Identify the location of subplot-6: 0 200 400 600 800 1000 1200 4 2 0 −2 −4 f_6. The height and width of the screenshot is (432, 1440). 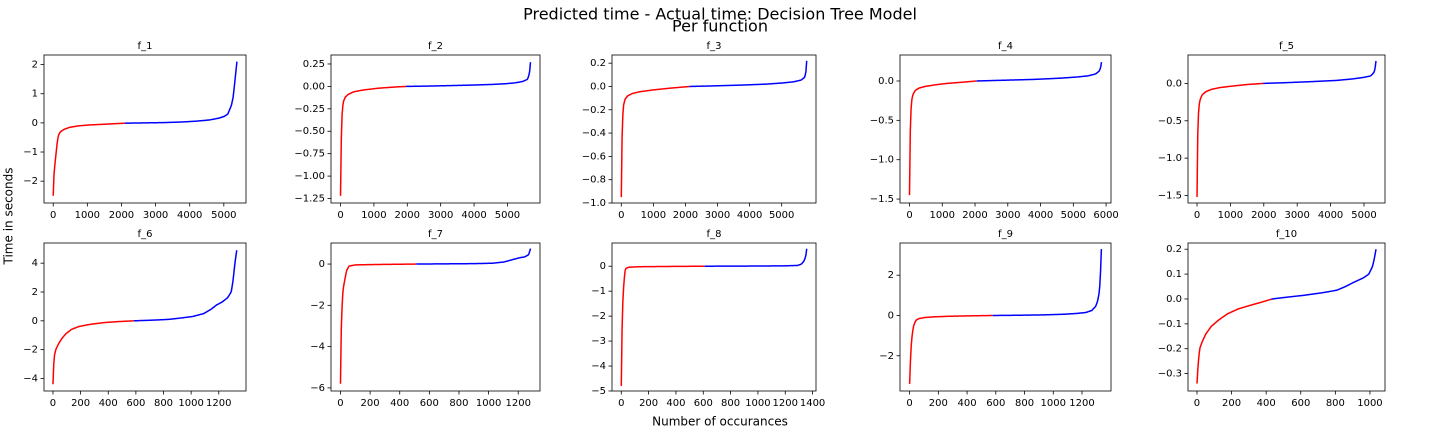
(135, 319).